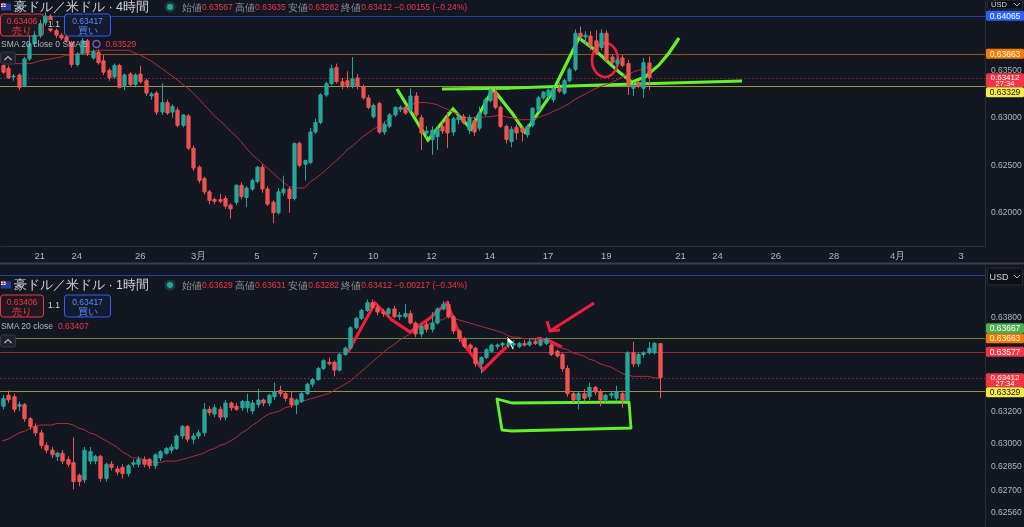  What do you see at coordinates (999, 276) in the screenshot?
I see `text: USD` at bounding box center [999, 276].